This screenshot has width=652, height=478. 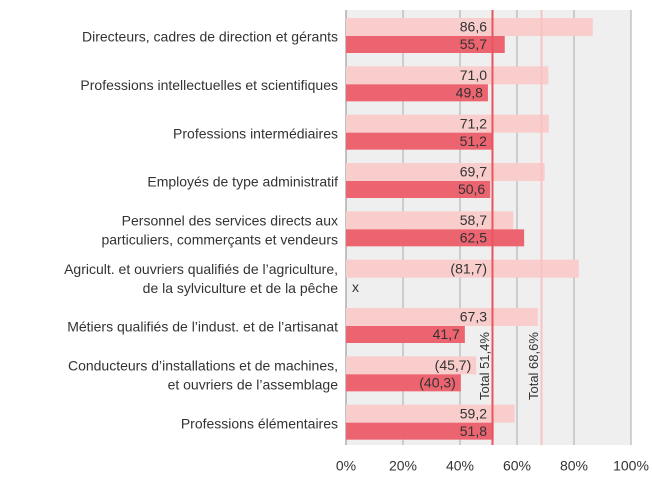 I want to click on category-label: Personnel des services directs aux, so click(x=230, y=221).